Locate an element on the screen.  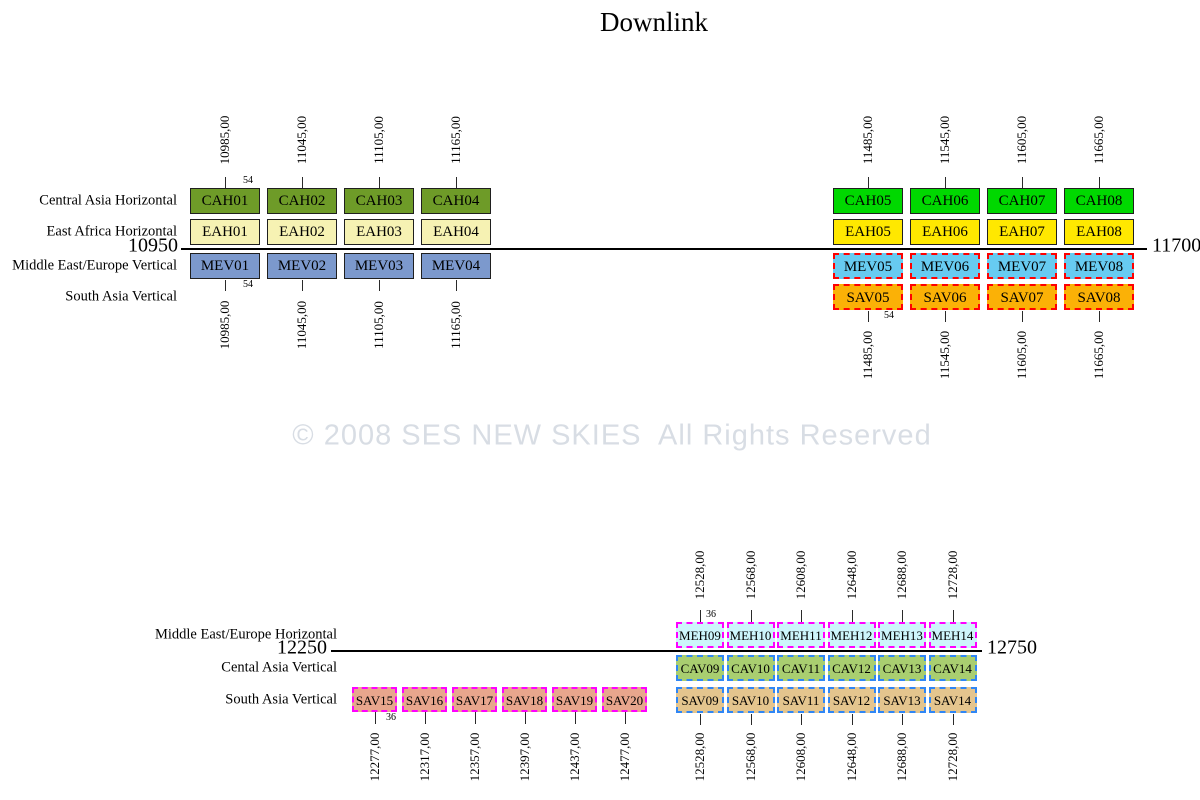
transponder-box-cah04: CAH04 is located at coordinates (456, 201).